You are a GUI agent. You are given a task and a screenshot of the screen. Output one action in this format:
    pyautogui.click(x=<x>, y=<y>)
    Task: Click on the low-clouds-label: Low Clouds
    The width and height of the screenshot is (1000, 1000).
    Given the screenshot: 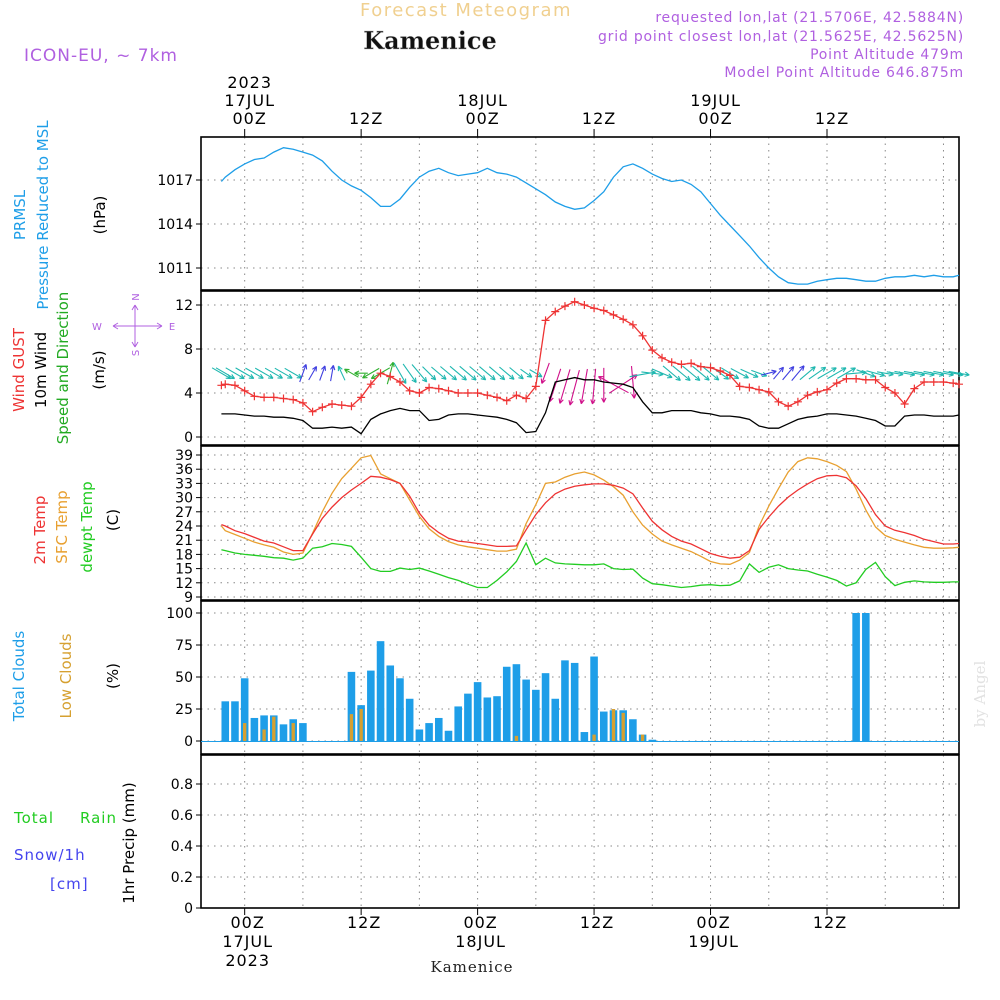 What is the action you would take?
    pyautogui.click(x=66, y=675)
    